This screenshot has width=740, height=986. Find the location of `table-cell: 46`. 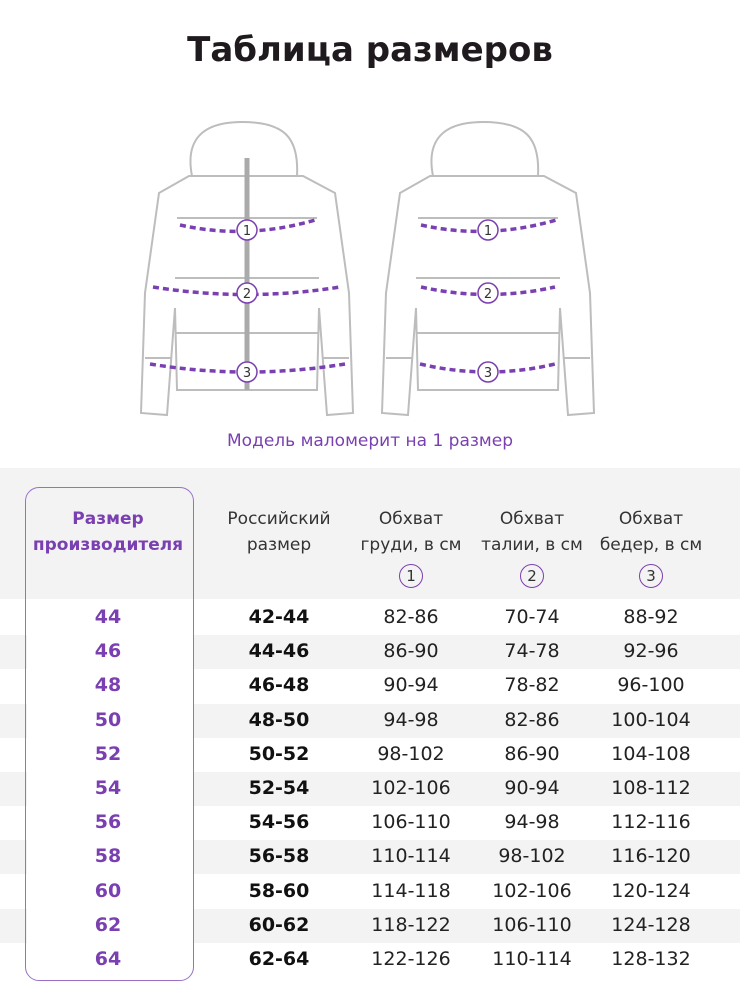

table-cell: 46 is located at coordinates (108, 651).